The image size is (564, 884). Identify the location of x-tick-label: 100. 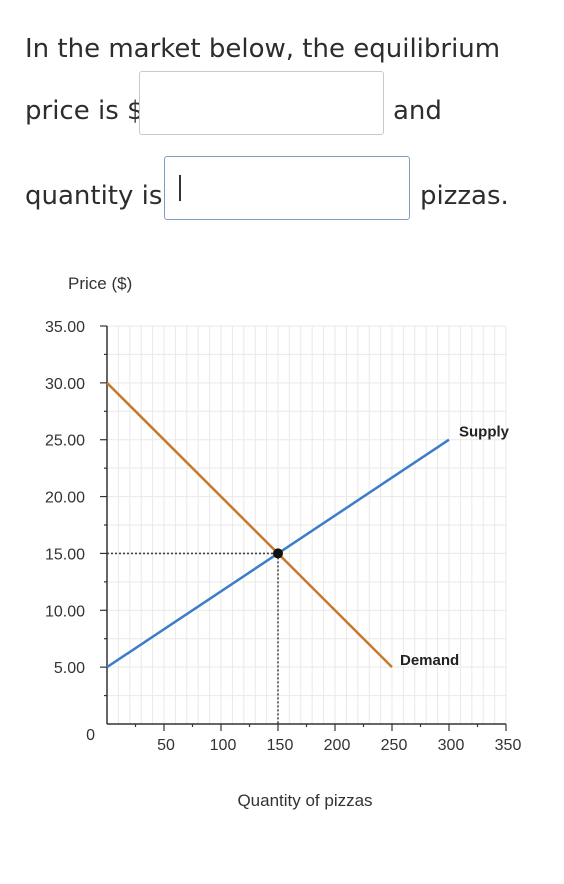
(223, 745).